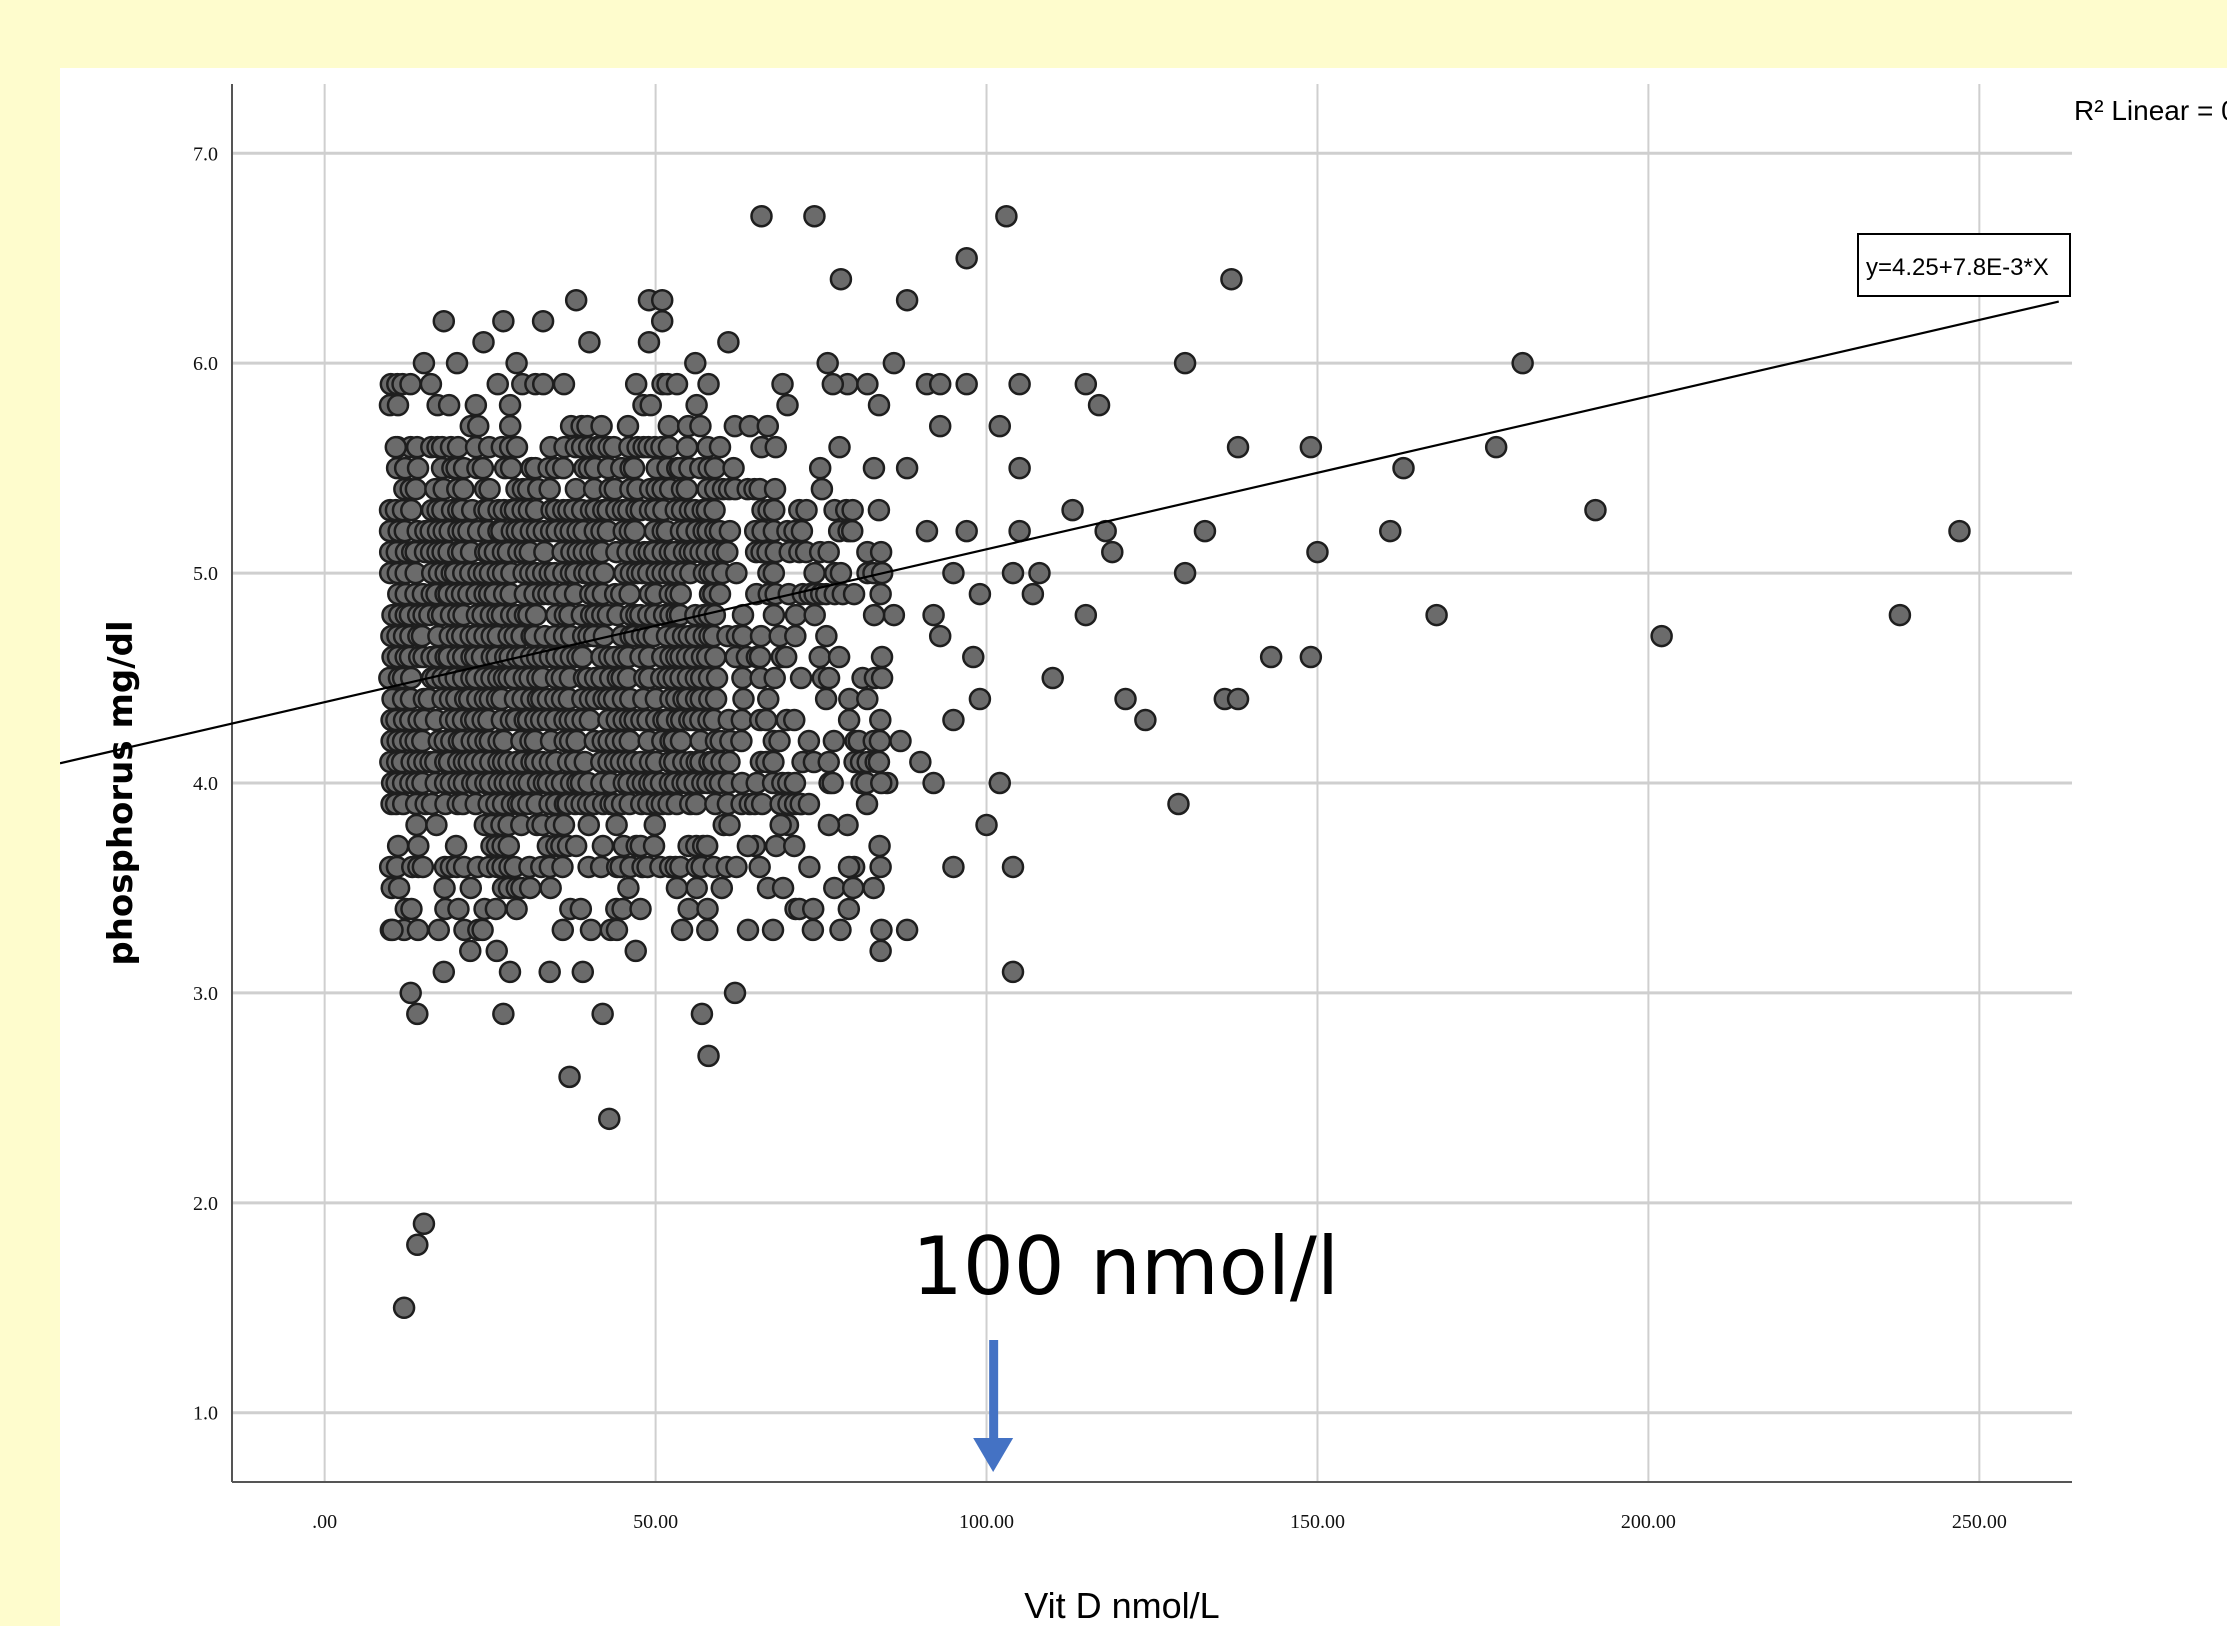 This screenshot has width=2227, height=1626. What do you see at coordinates (986, 1522) in the screenshot?
I see `x-tick-label: 100.00` at bounding box center [986, 1522].